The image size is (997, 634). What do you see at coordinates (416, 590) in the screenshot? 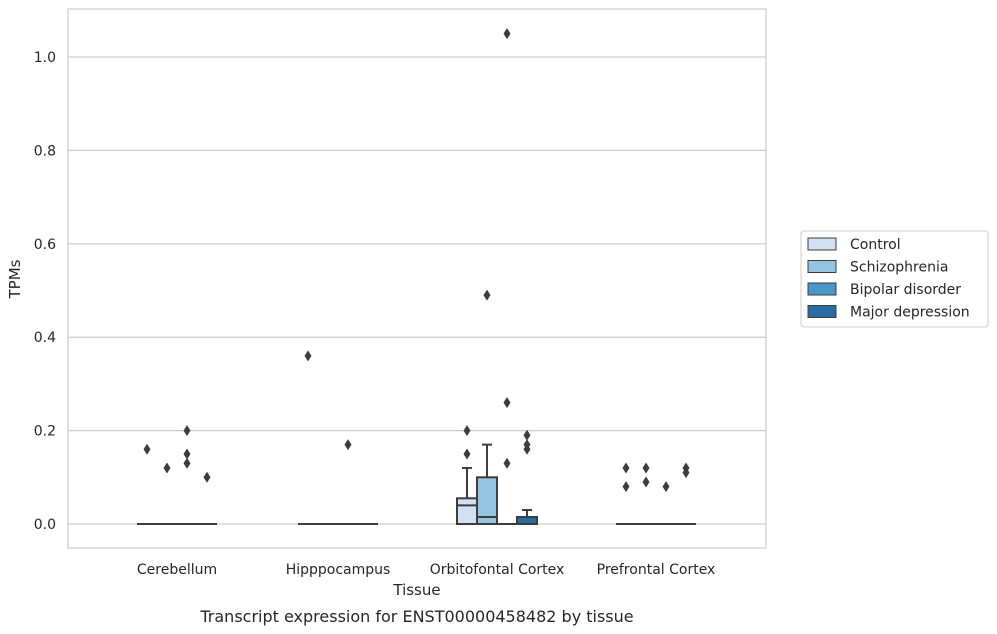
I see `x-axis-title: Tissue` at bounding box center [416, 590].